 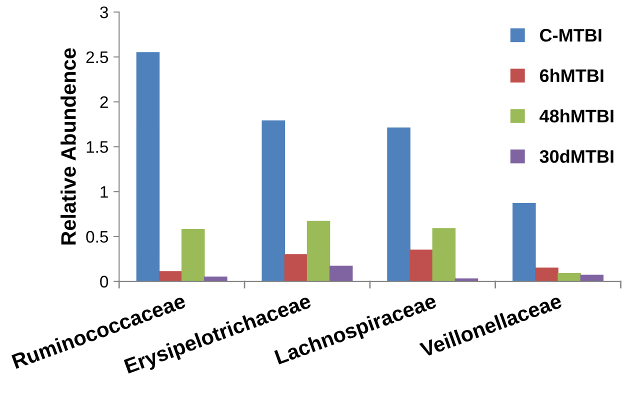 I want to click on legend-label: 48hMTBI, so click(x=577, y=115).